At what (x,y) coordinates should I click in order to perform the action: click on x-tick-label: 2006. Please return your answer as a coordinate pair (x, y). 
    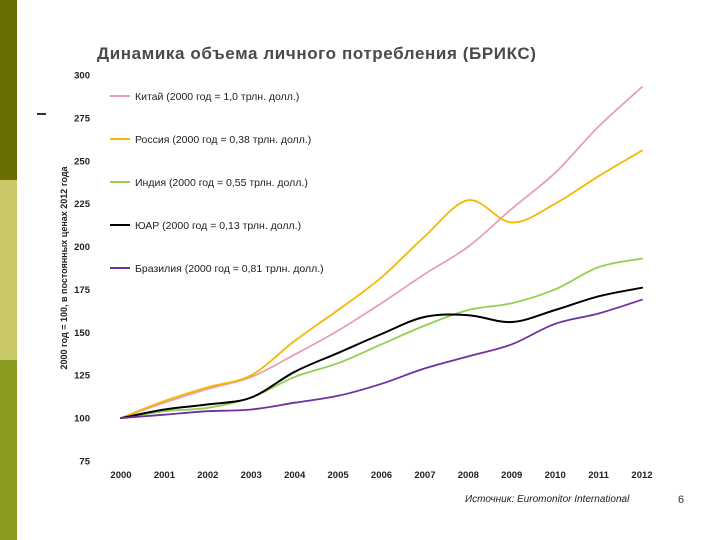
    Looking at the image, I should click on (381, 475).